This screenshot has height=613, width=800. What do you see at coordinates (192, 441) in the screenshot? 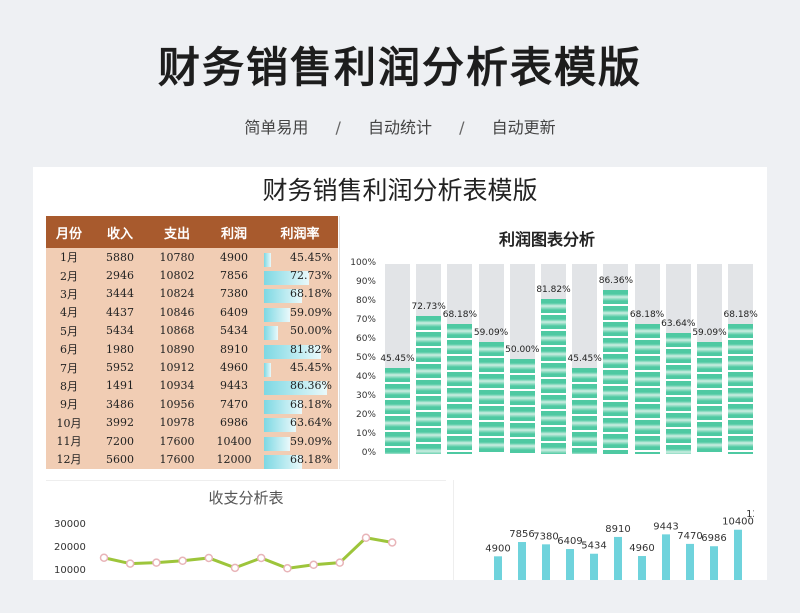
I see `table-row: 11月 7200 17600 10400 59.09%` at bounding box center [192, 441].